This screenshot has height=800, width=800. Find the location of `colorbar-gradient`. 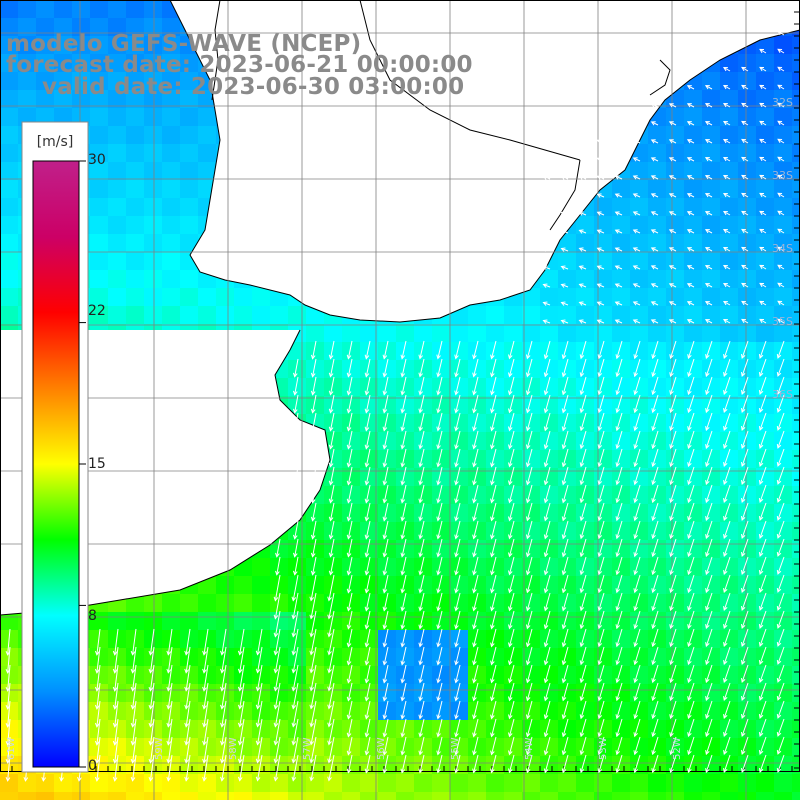

colorbar-gradient is located at coordinates (56, 464).